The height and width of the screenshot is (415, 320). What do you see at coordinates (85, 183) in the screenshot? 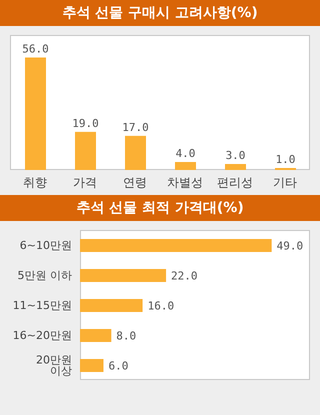
I see `x-tick-label: 가격` at bounding box center [85, 183].